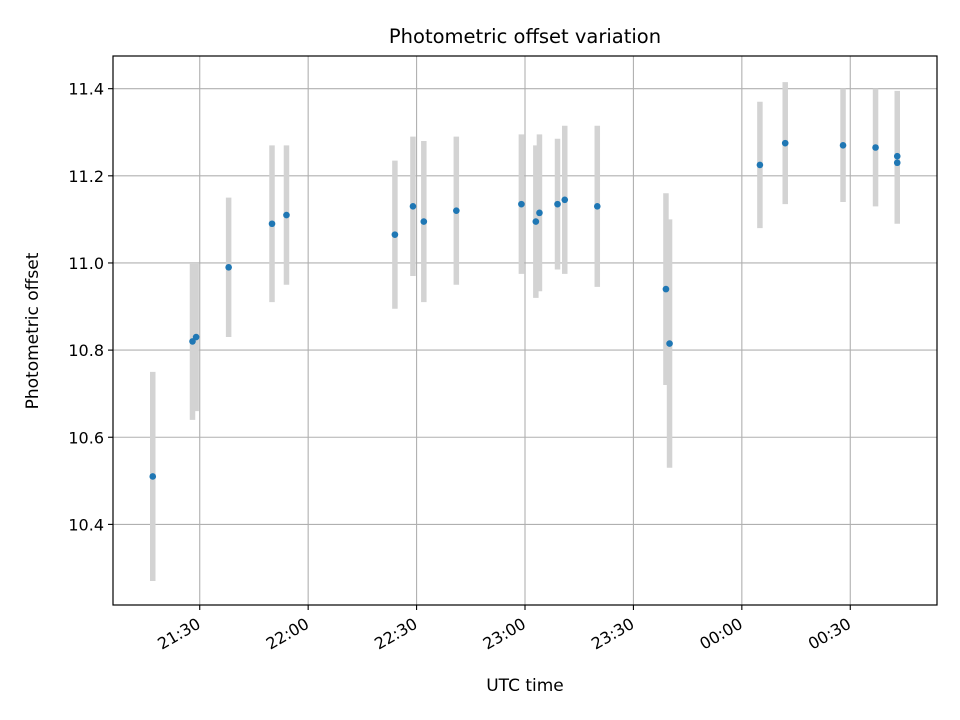 This screenshot has width=960, height=720. What do you see at coordinates (86, 350) in the screenshot?
I see `y-tick-label: 10.8` at bounding box center [86, 350].